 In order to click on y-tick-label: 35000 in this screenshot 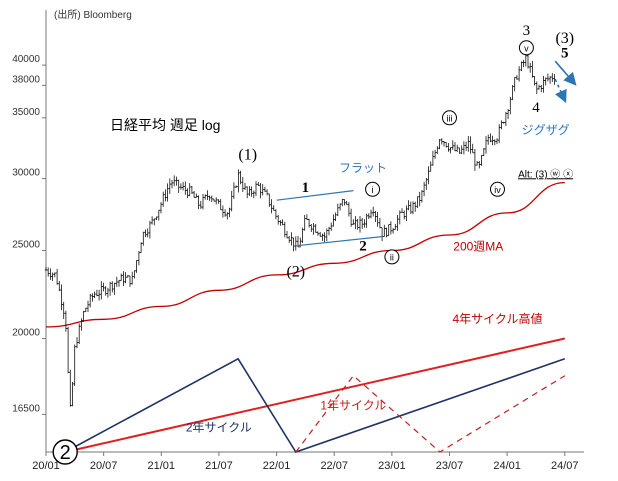, I will do `click(26, 112)`.